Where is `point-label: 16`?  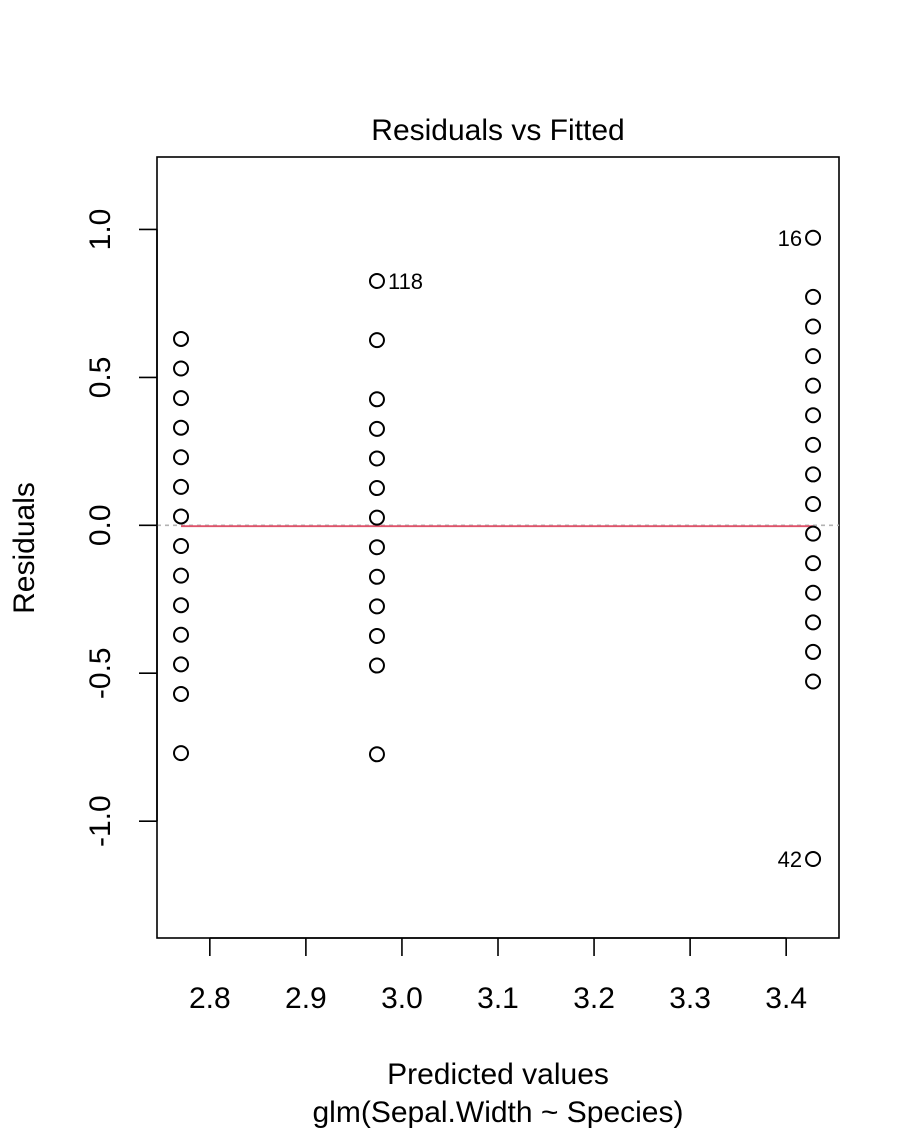
point-label: 16 is located at coordinates (790, 238).